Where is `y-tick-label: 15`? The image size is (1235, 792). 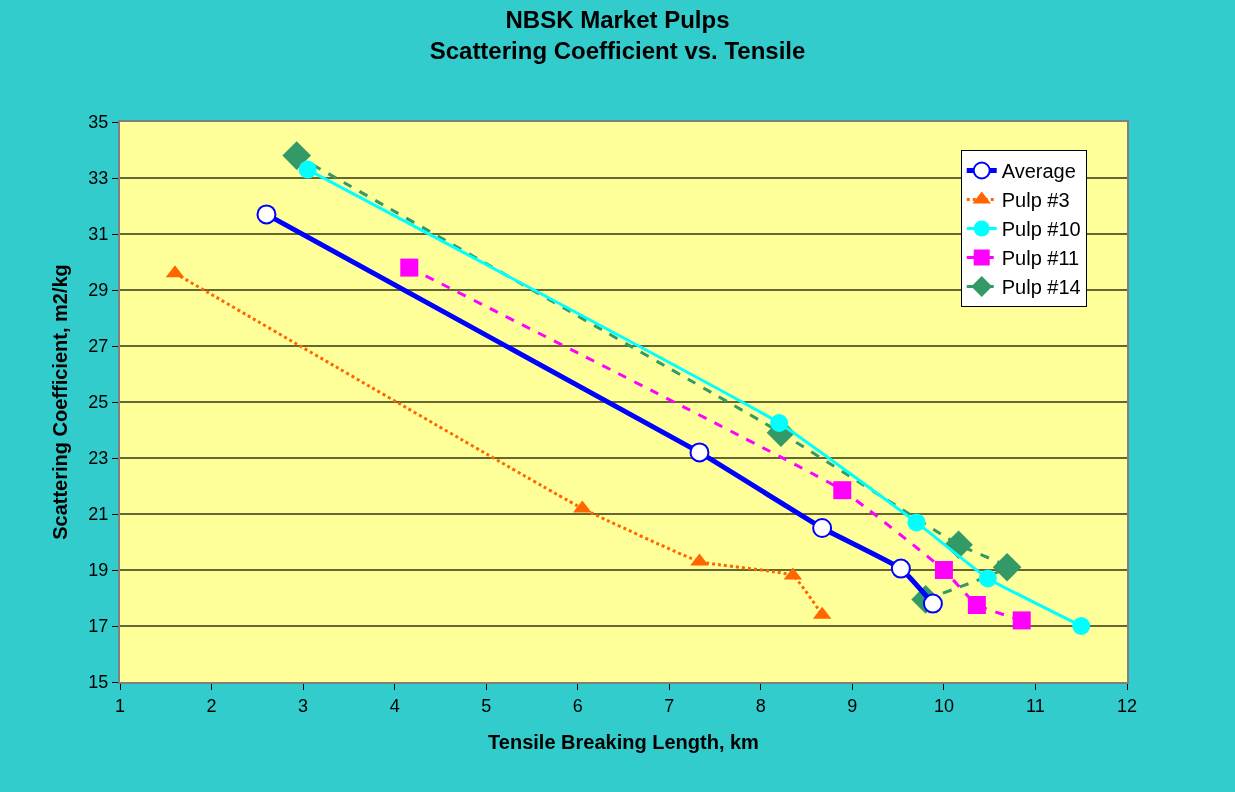 y-tick-label: 15 is located at coordinates (98, 682).